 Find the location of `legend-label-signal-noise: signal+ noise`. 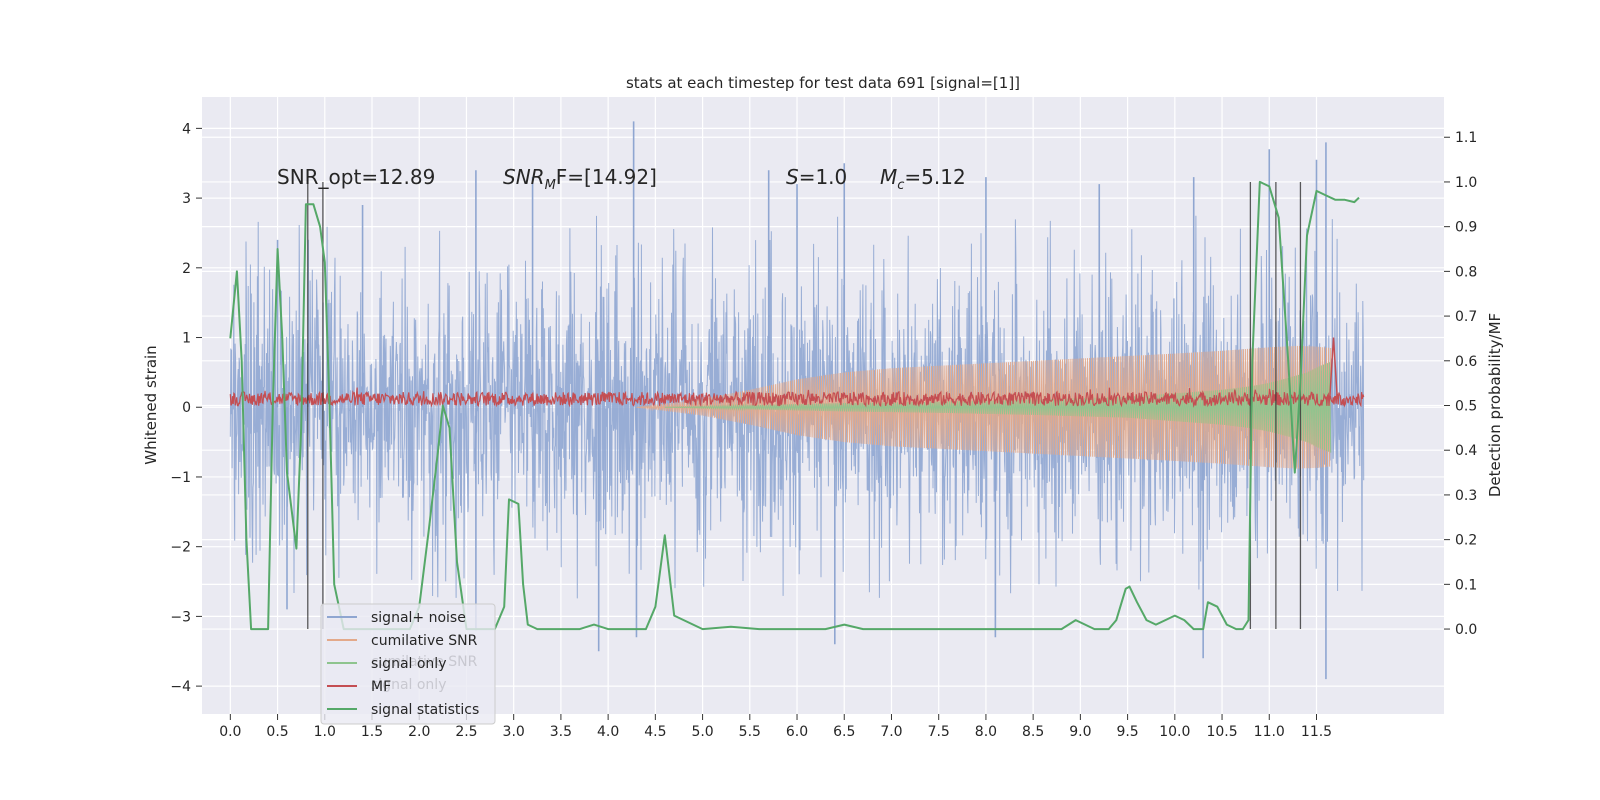

legend-label-signal-noise: signal+ noise is located at coordinates (418, 618).